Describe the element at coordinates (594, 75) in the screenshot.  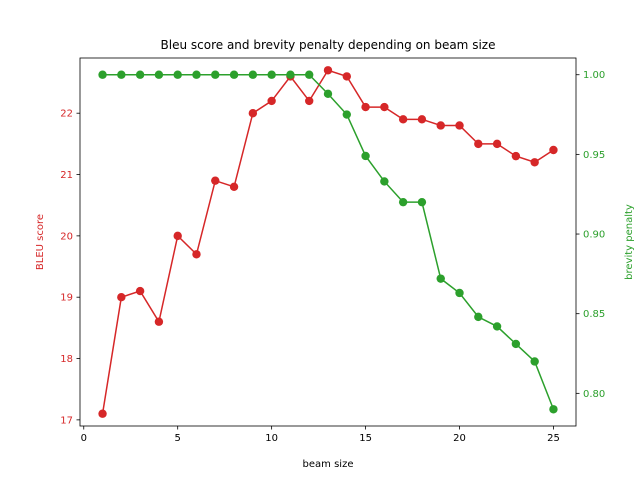
I see `right-y-tick-label: 1.00` at that location.